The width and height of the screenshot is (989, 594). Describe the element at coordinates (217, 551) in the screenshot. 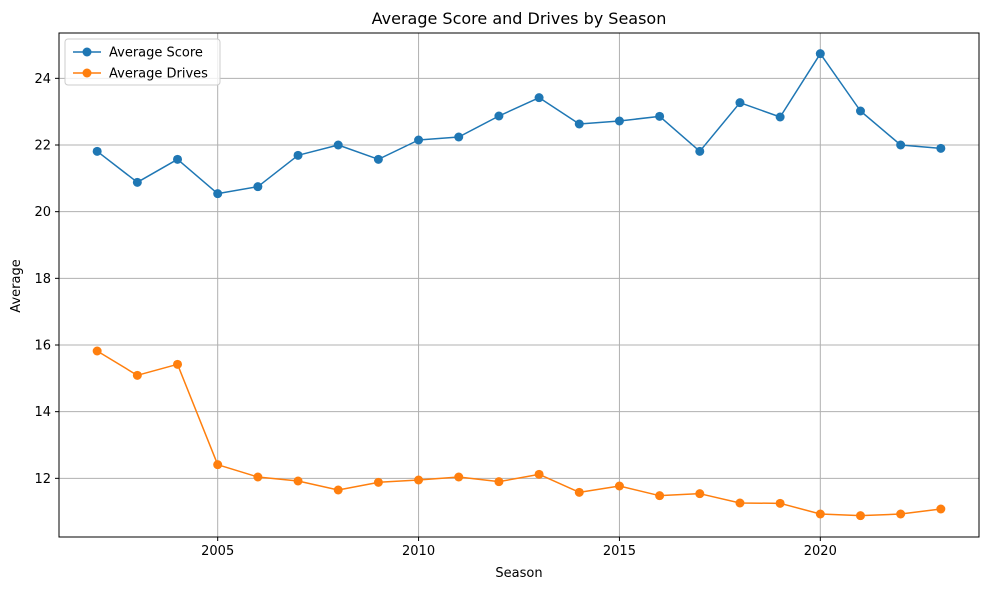

I see `x-tick-label: 2005` at that location.